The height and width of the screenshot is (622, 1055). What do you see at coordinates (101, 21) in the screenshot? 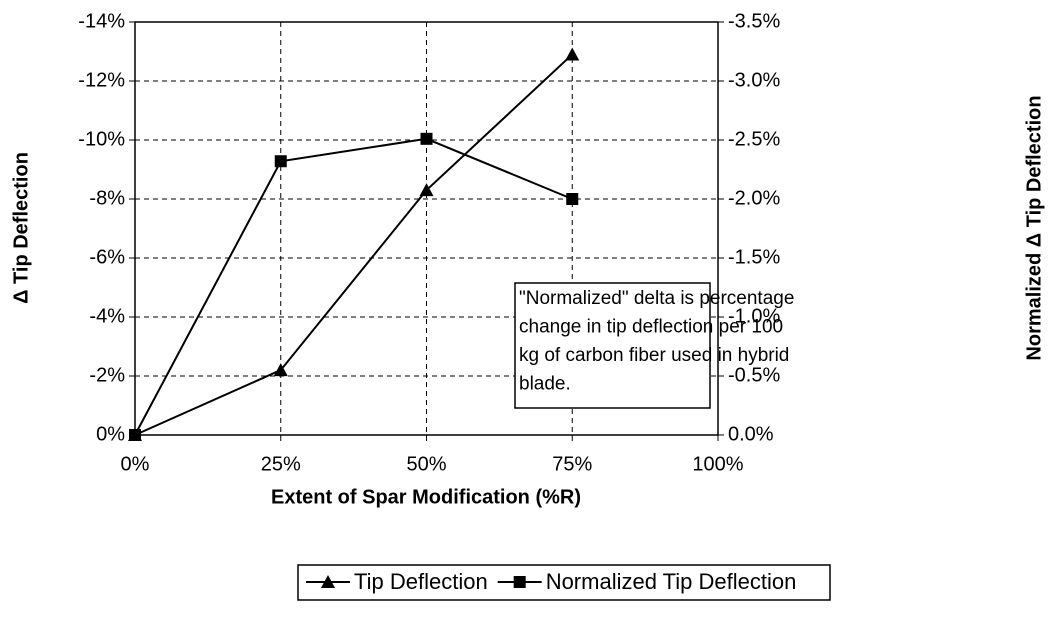
I see `y-tick-label: -14%` at bounding box center [101, 21].